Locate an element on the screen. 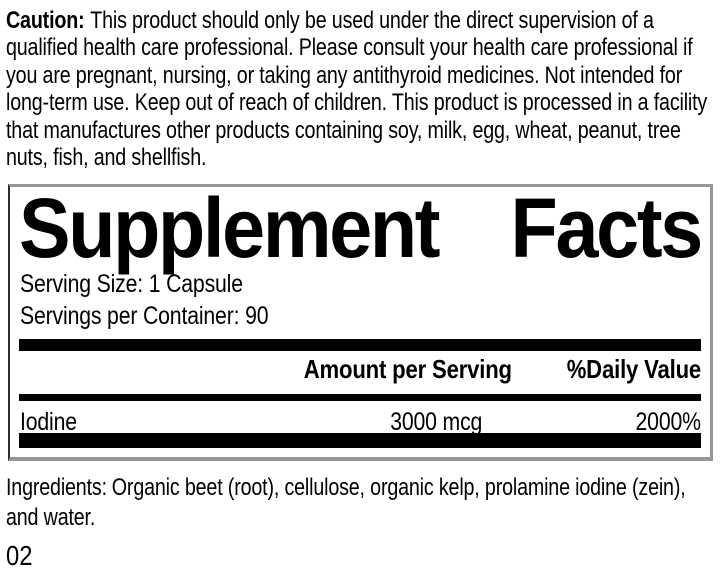 The image size is (720, 578). column-header-amount-per-serving: Amount per Serving is located at coordinates (407, 369).